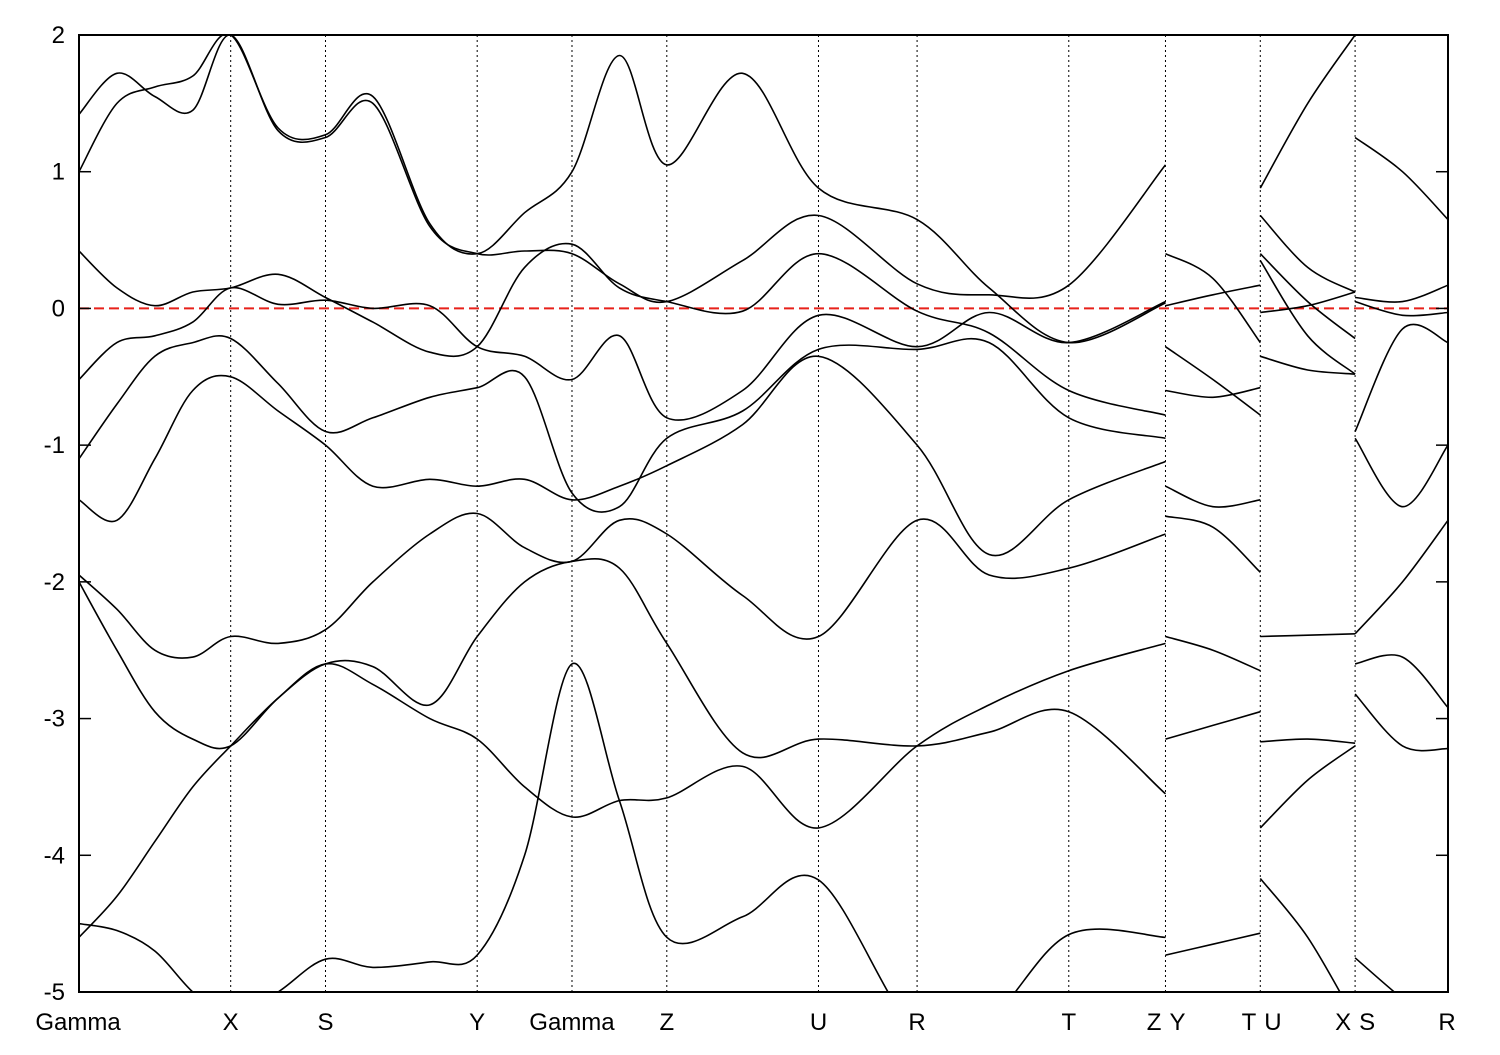 This screenshot has width=1500, height=1055. What do you see at coordinates (54, 445) in the screenshot?
I see `y-tick-label: -1` at bounding box center [54, 445].